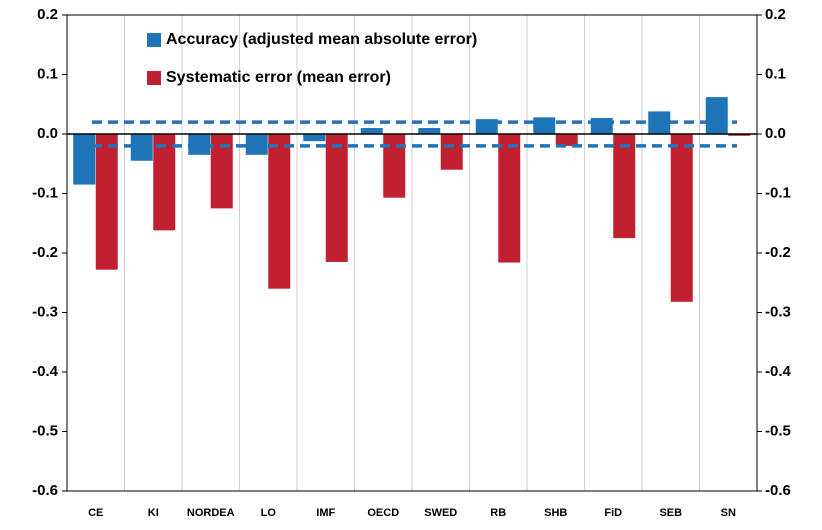  I want to click on x-tick-label: RB, so click(498, 513).